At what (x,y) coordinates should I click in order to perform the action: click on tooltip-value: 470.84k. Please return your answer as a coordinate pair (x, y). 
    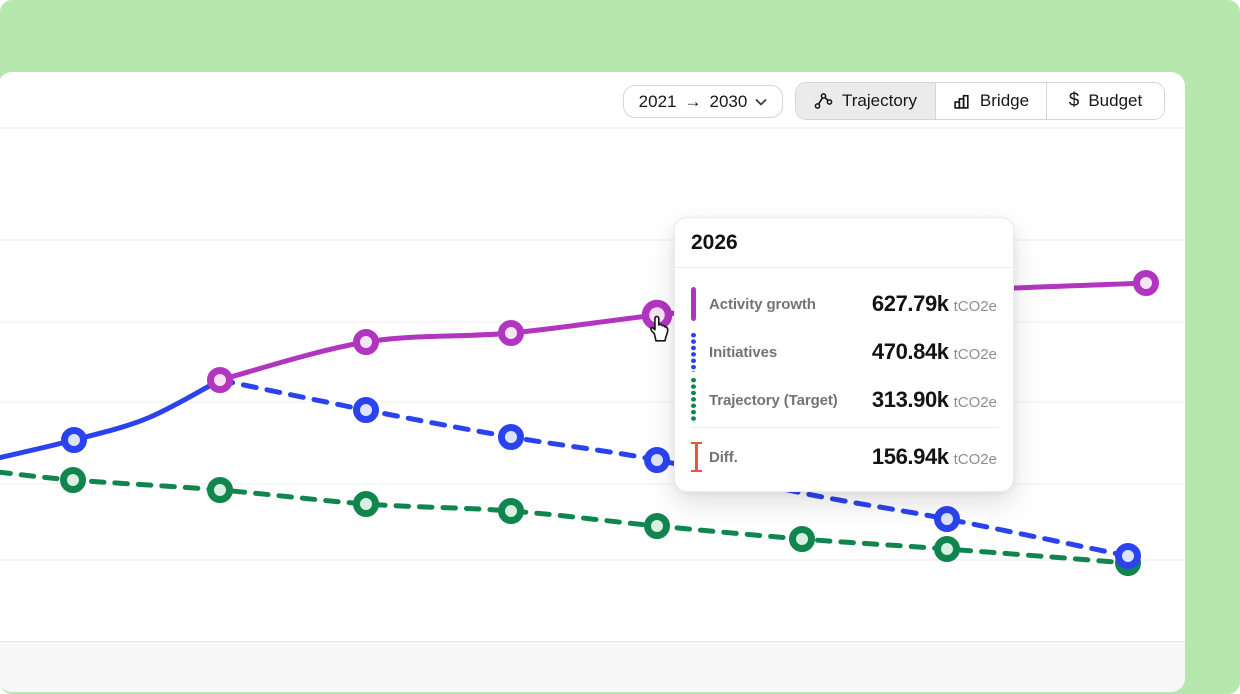
    Looking at the image, I should click on (910, 351).